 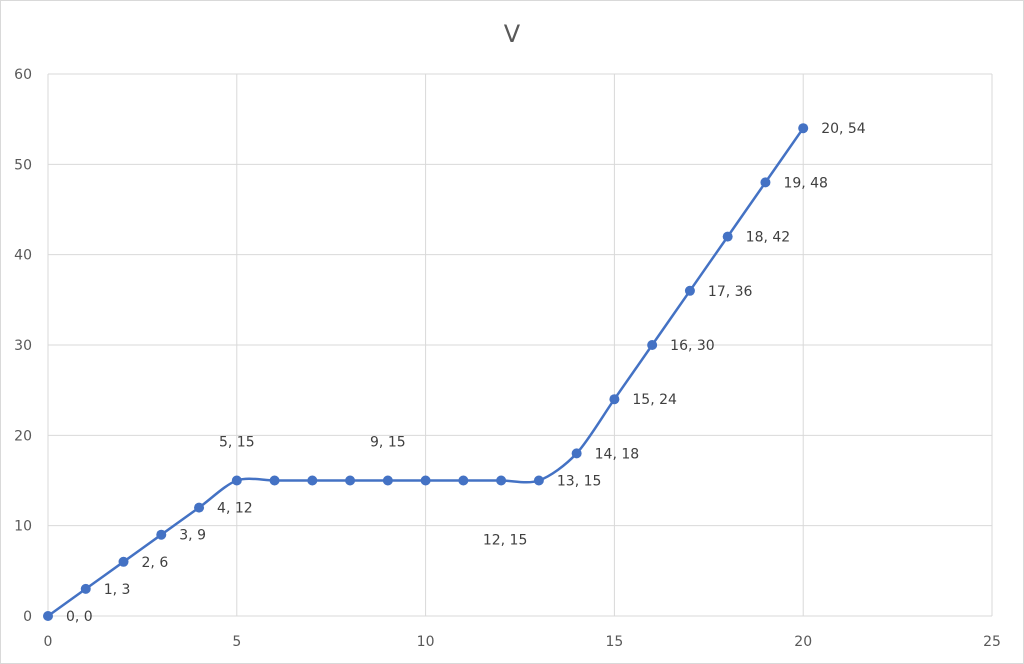 I want to click on data-label: 4, 12, so click(x=235, y=509).